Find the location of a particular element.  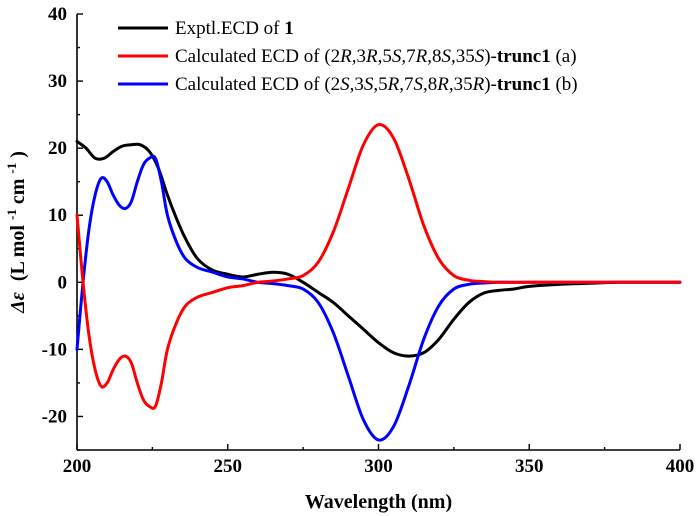

legend-label: Exptl.ECD of 1 is located at coordinates (234, 28).